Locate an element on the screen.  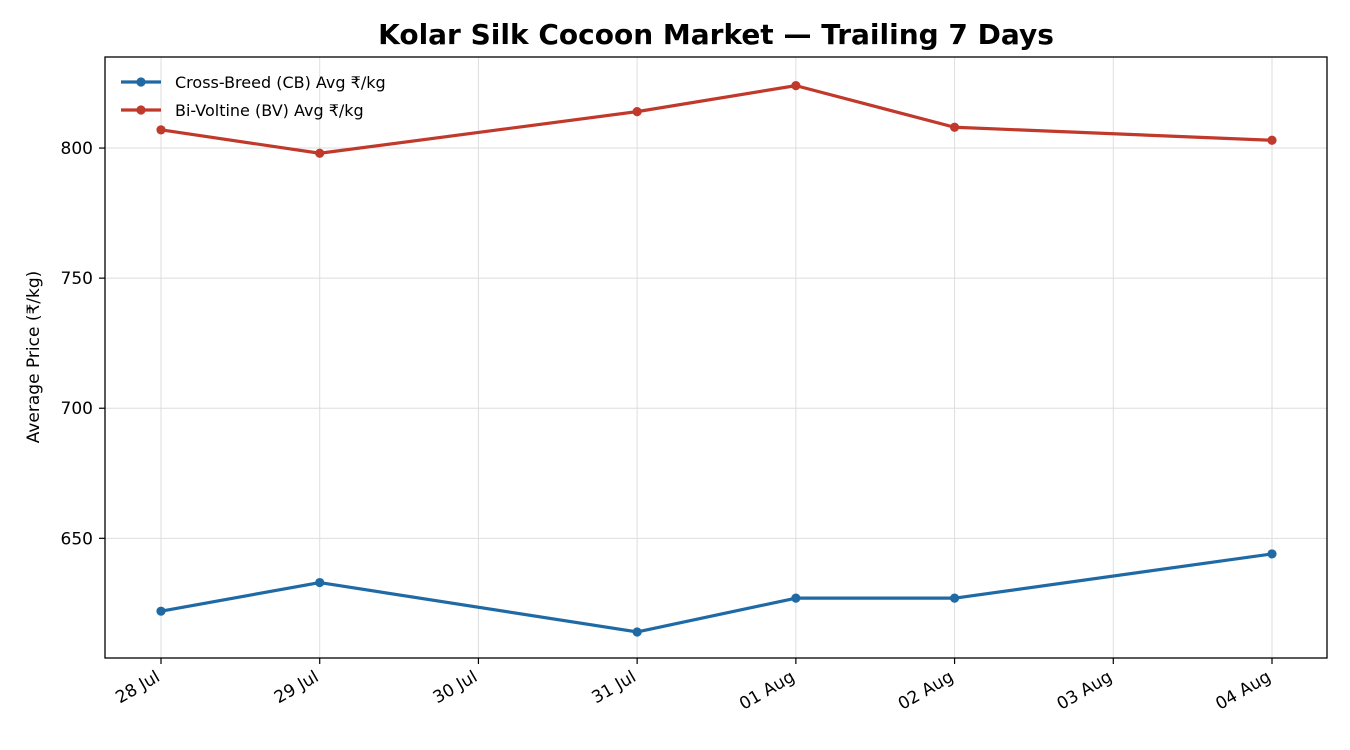
legend-label: Bi-Voltine (BV) Avg ₹/kg is located at coordinates (269, 110).